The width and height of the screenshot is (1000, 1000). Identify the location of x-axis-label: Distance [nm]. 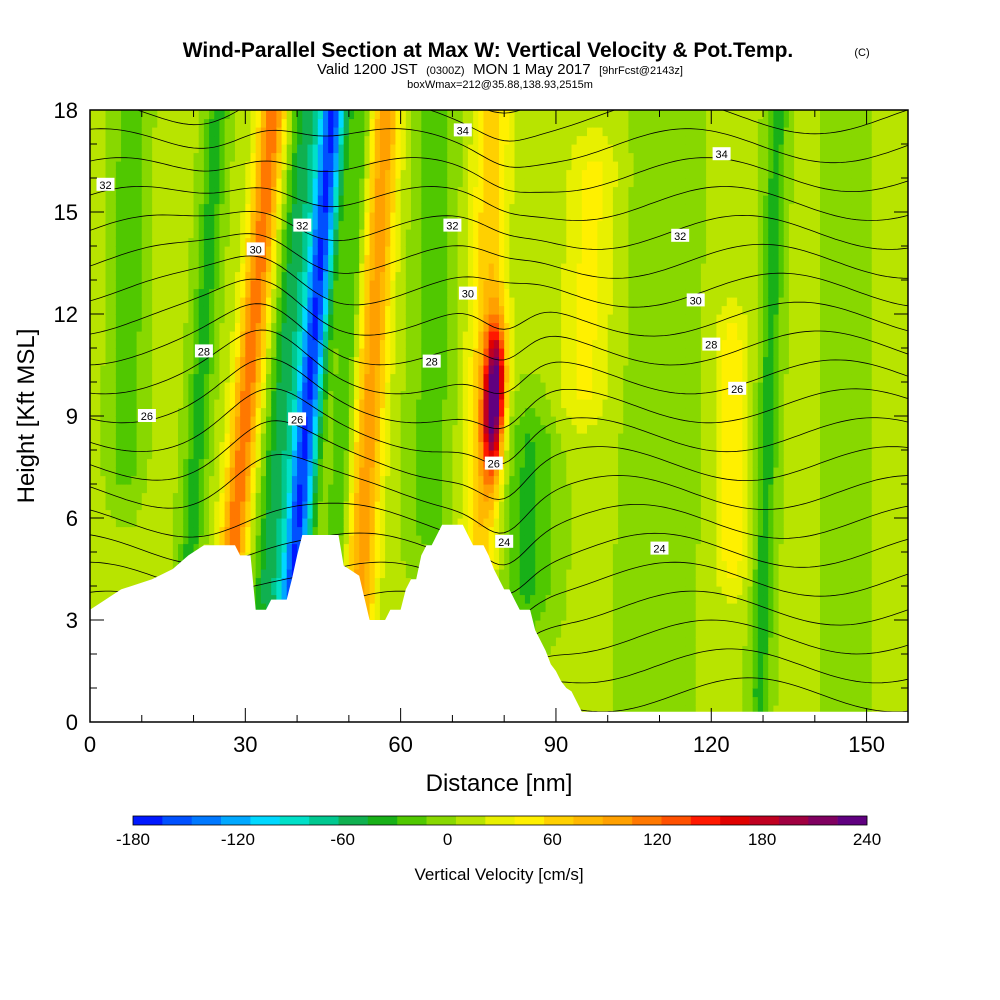
(499, 783).